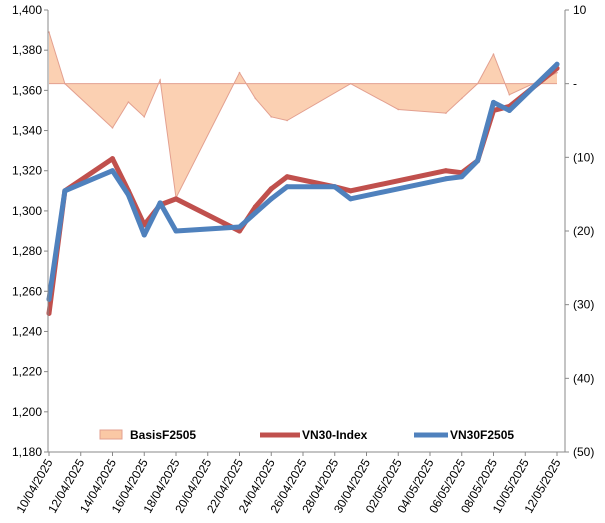  What do you see at coordinates (27, 10) in the screenshot?
I see `left-tick-label: 1,400` at bounding box center [27, 10].